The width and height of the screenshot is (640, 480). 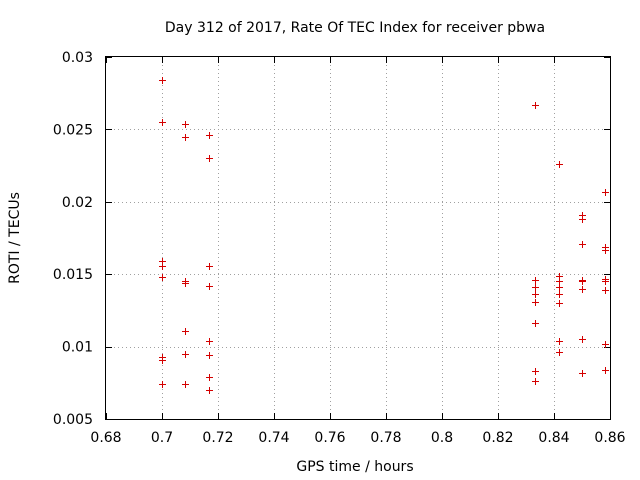 I want to click on x-tick-label: 0.82, so click(x=497, y=438).